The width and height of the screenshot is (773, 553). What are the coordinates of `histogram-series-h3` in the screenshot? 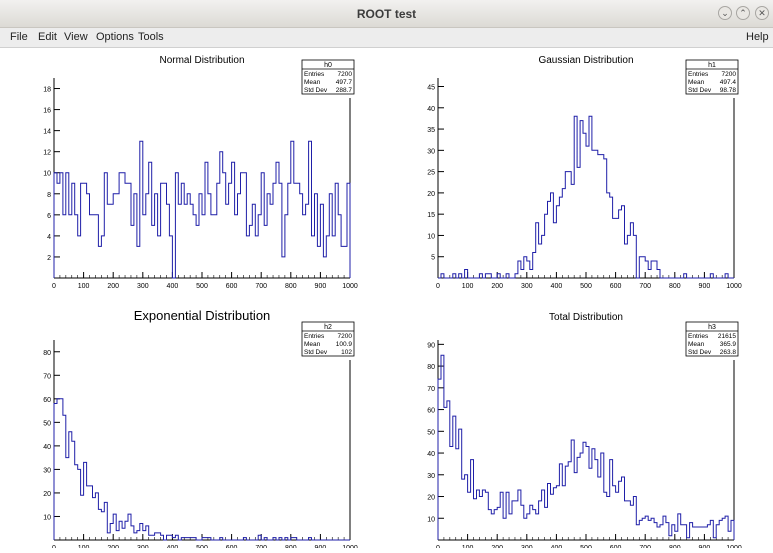 It's located at (586, 447).